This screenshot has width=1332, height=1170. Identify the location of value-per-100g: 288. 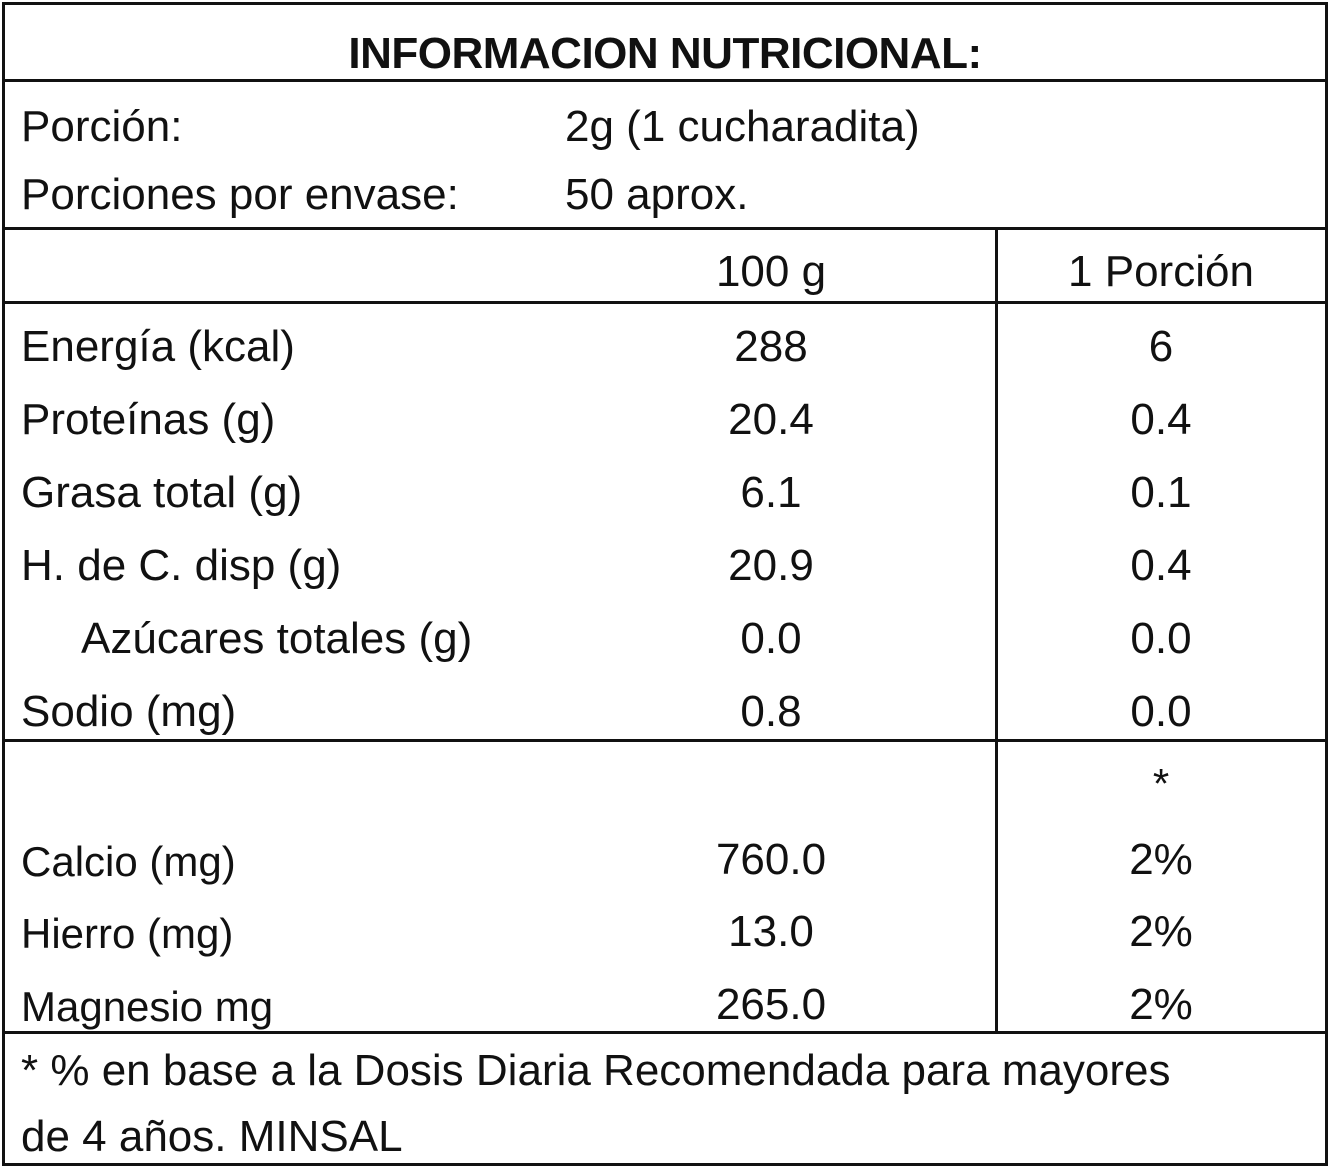
(771, 346).